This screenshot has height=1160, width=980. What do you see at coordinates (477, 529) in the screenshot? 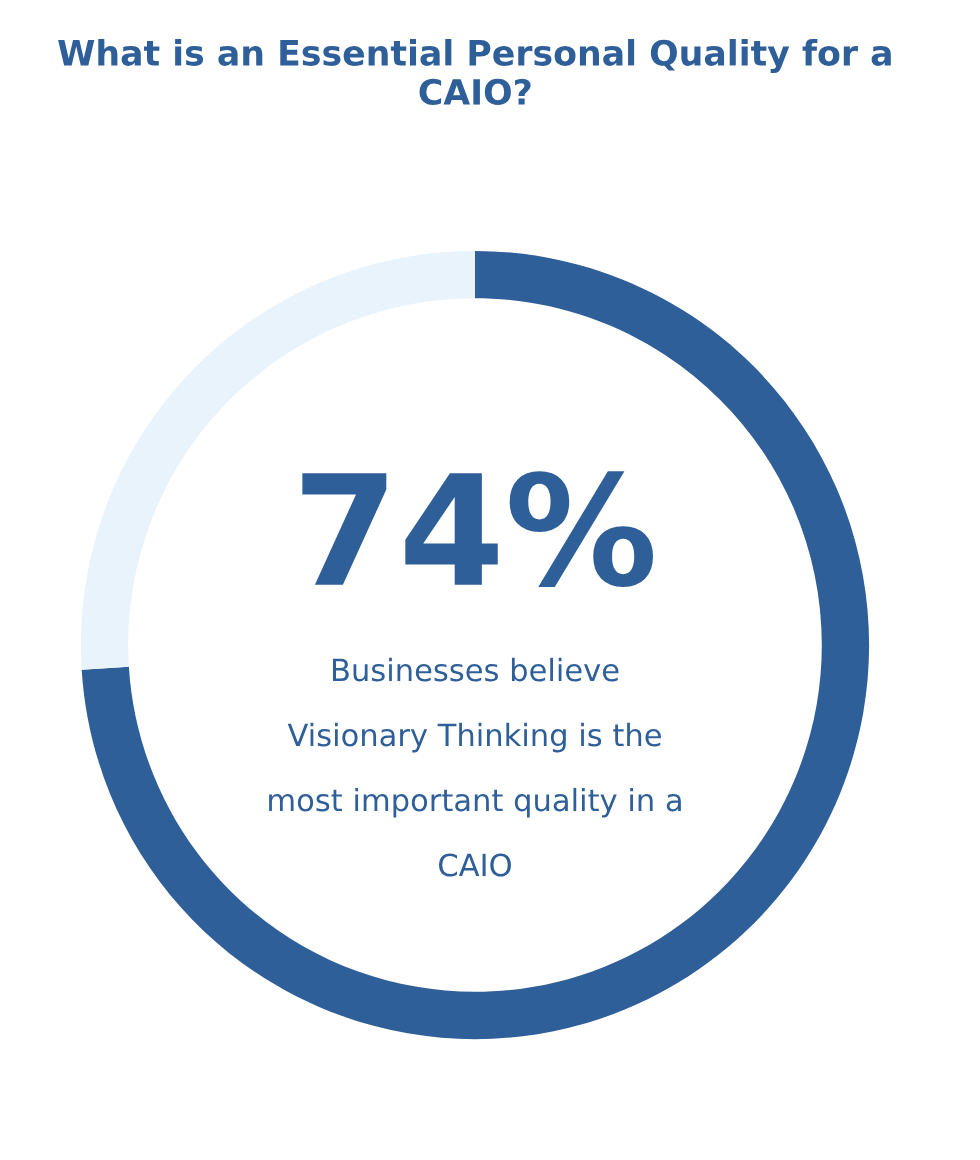
I see `data-label: 74%` at bounding box center [477, 529].